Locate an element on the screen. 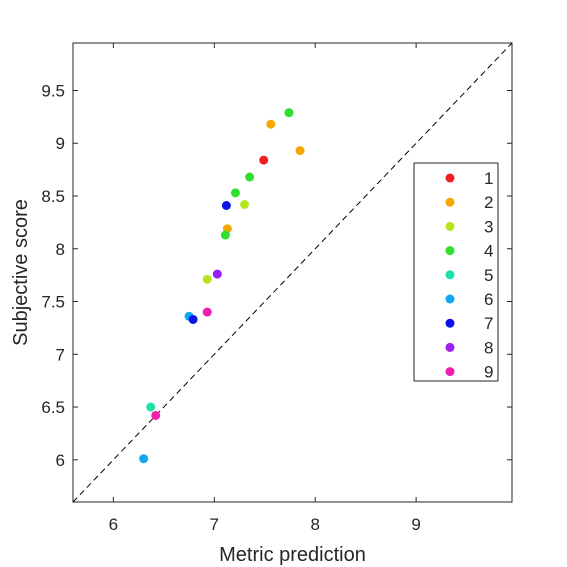 The width and height of the screenshot is (567, 567). y-axis-label: Subjective score is located at coordinates (21, 272).